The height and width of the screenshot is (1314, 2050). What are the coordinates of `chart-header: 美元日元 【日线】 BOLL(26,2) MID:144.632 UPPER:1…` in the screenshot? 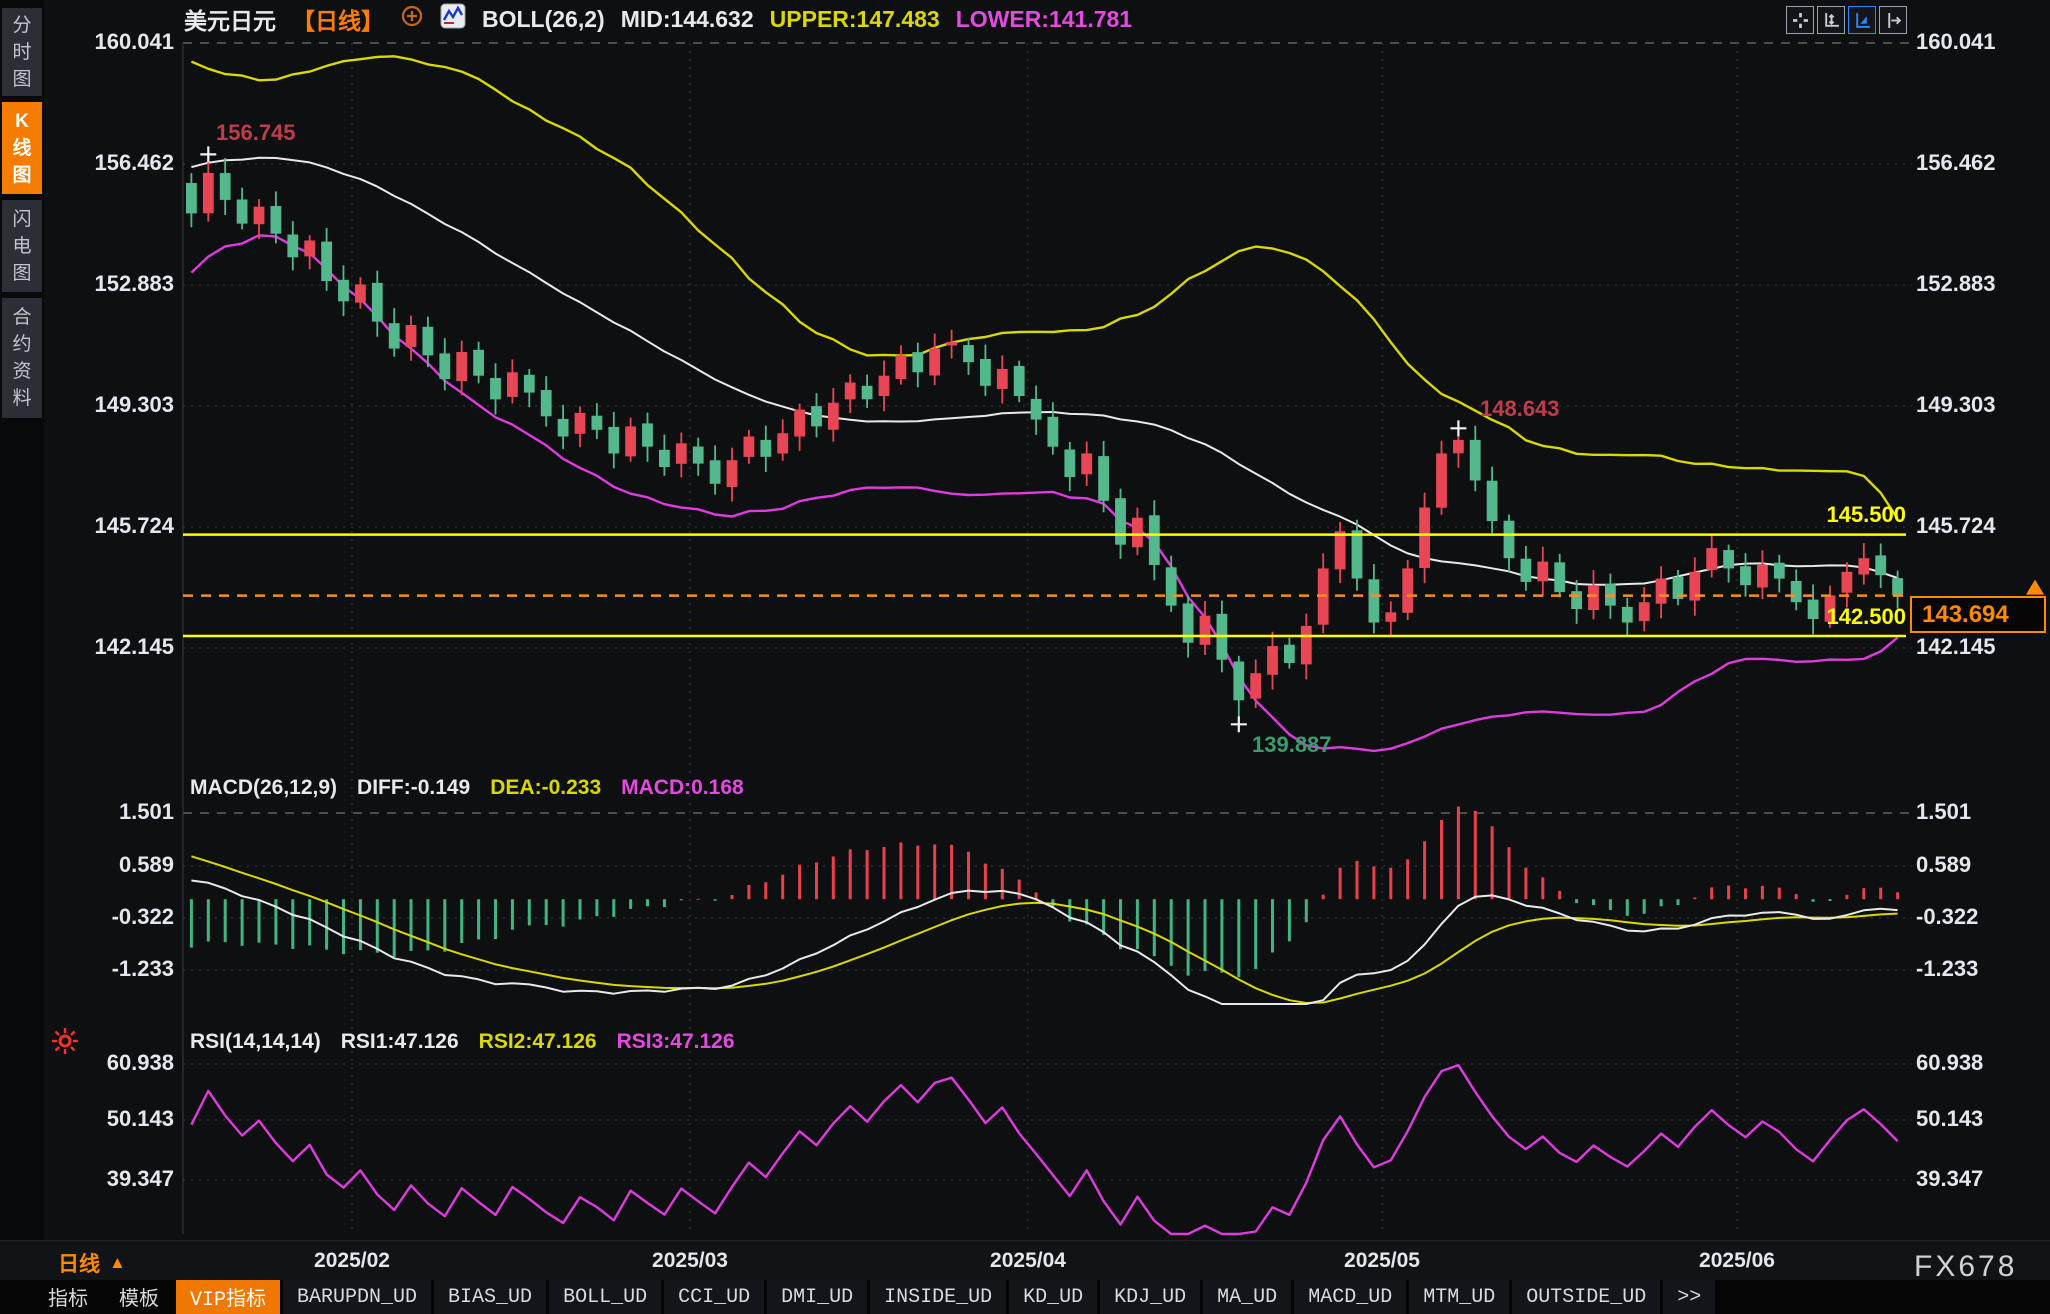 It's located at (658, 19).